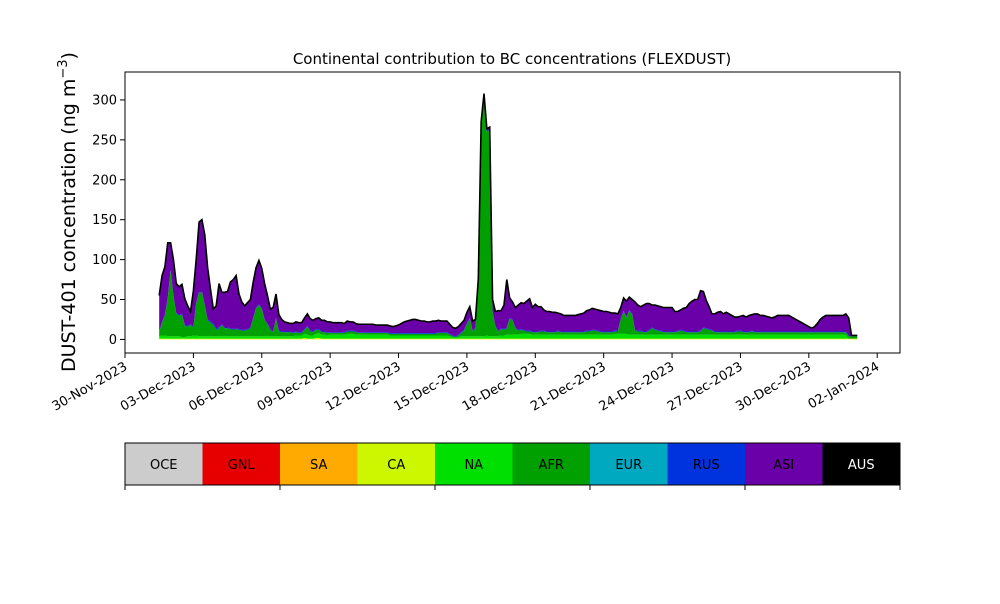 Image resolution: width=1000 pixels, height=604 pixels. I want to click on x-tick-label: 21-Dec-2023, so click(568, 386).